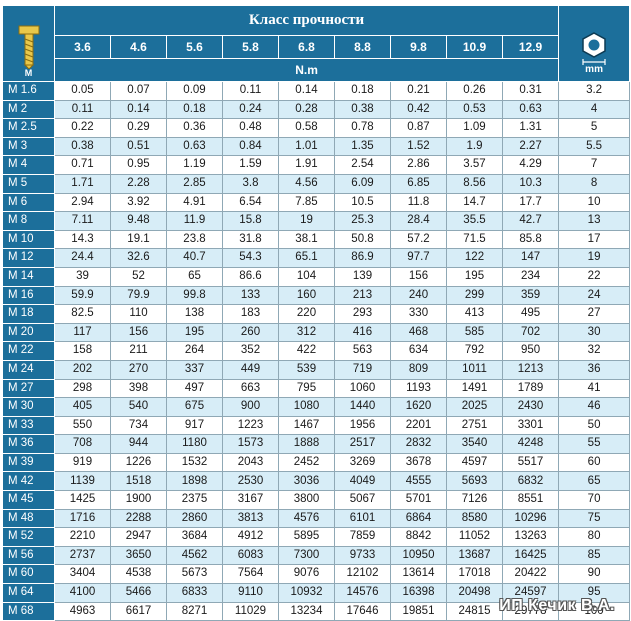 This screenshot has width=631, height=621. What do you see at coordinates (28, 47) in the screenshot?
I see `bolt-icon` at bounding box center [28, 47].